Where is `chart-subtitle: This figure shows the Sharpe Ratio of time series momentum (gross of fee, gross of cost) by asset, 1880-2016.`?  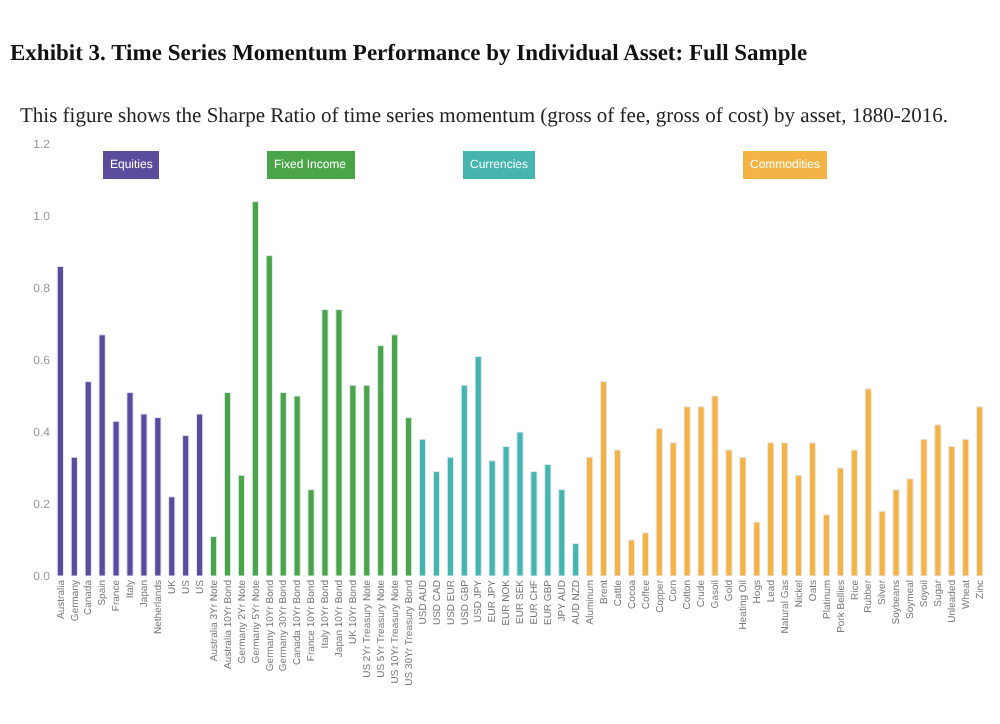 chart-subtitle: This figure shows the Sharpe Ratio of time series momentum (gross of fee, gross of cost) by asset, 1880-2016. is located at coordinates (484, 117).